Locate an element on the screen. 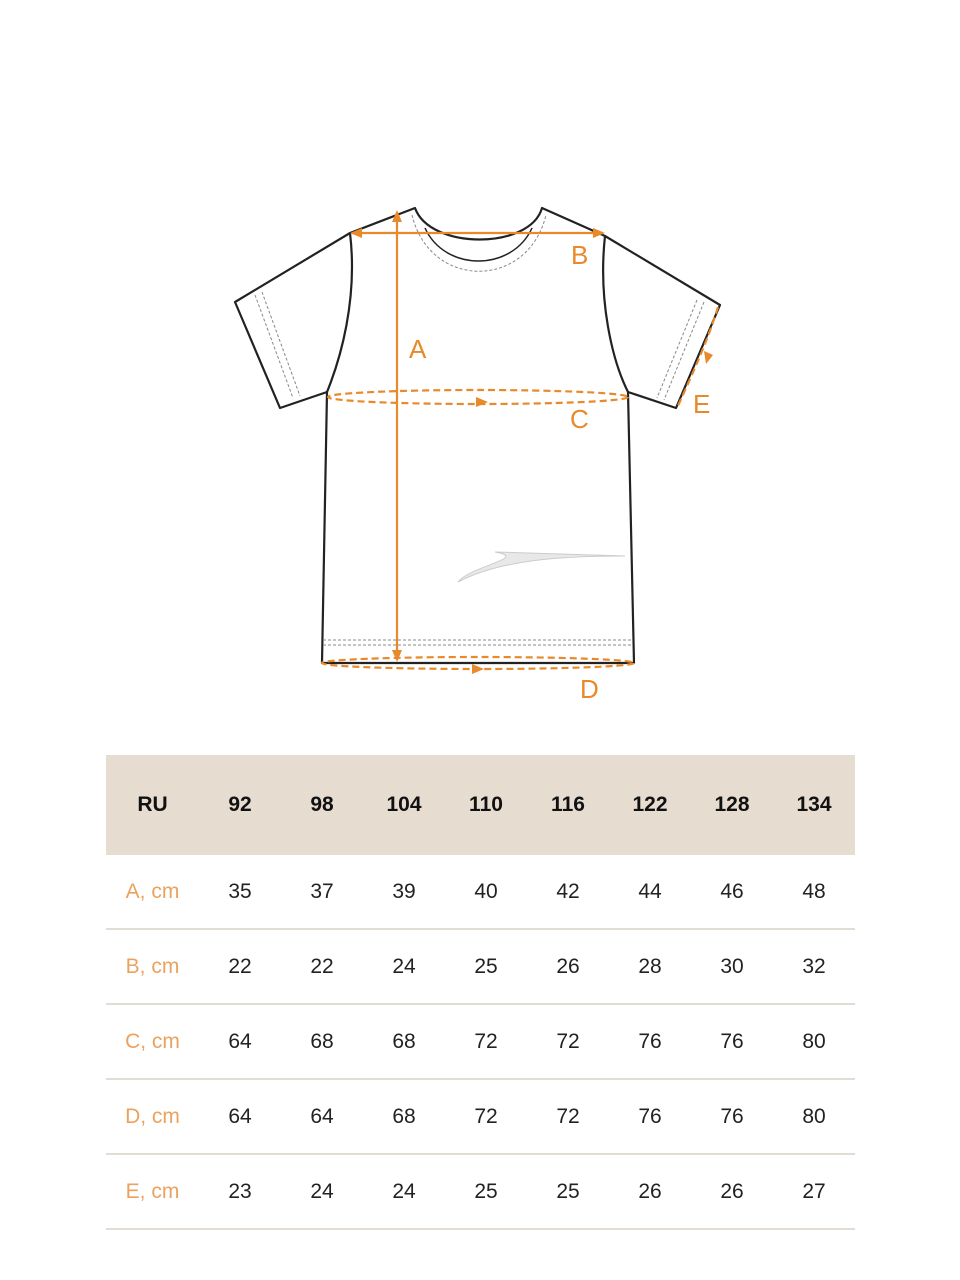  table-row: C, cm 64 68 68 72 72 76 76 80 is located at coordinates (480, 1042).